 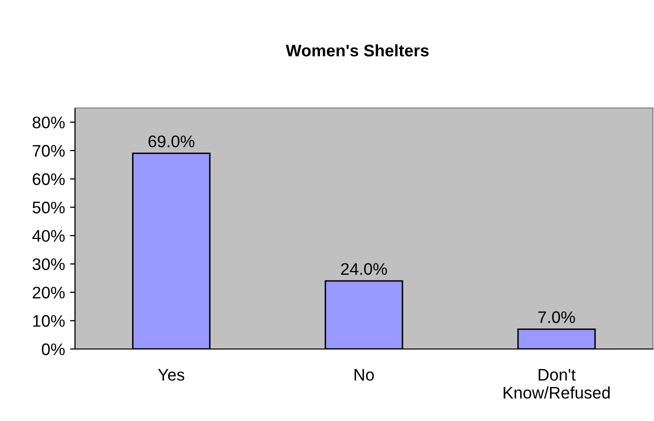 What do you see at coordinates (557, 384) in the screenshot?
I see `x-tick-label: Don't Know/Refused` at bounding box center [557, 384].